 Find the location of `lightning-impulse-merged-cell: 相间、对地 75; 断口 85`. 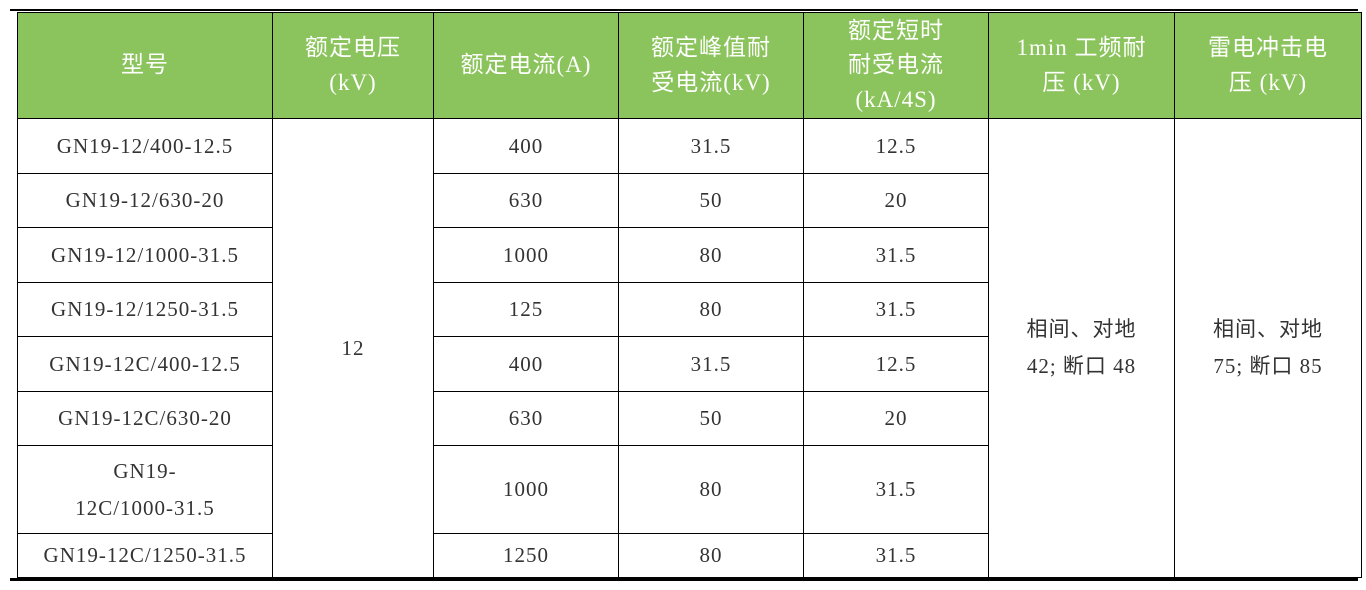

lightning-impulse-merged-cell: 相间、对地 75; 断口 85 is located at coordinates (1268, 348).